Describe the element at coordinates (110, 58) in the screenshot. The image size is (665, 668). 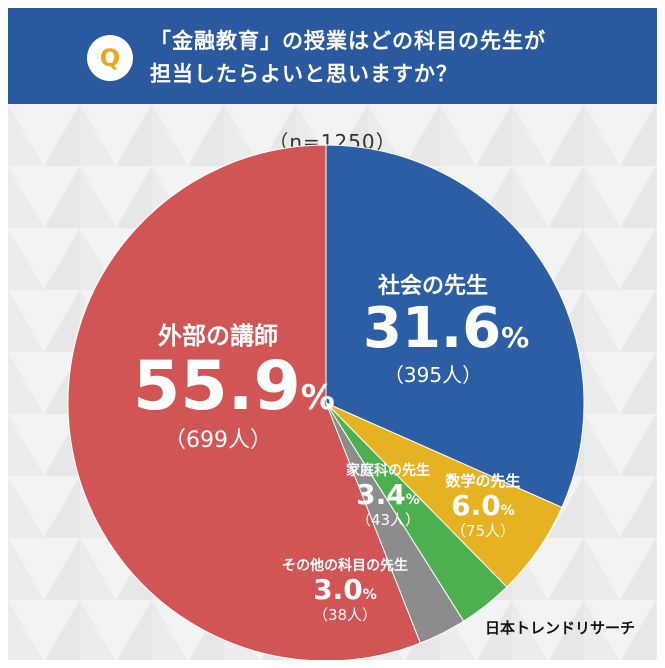
I see `question-badge: Q` at that location.